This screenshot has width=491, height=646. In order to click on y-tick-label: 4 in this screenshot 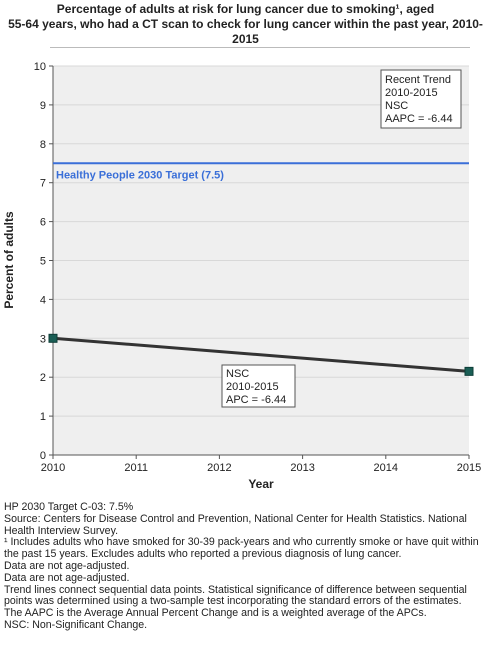, I will do `click(43, 300)`.